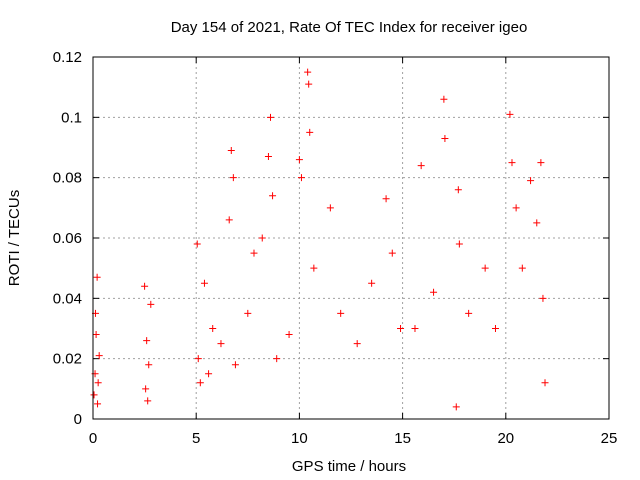 This screenshot has width=640, height=480. I want to click on y-tick-label: 0.04, so click(67, 298).